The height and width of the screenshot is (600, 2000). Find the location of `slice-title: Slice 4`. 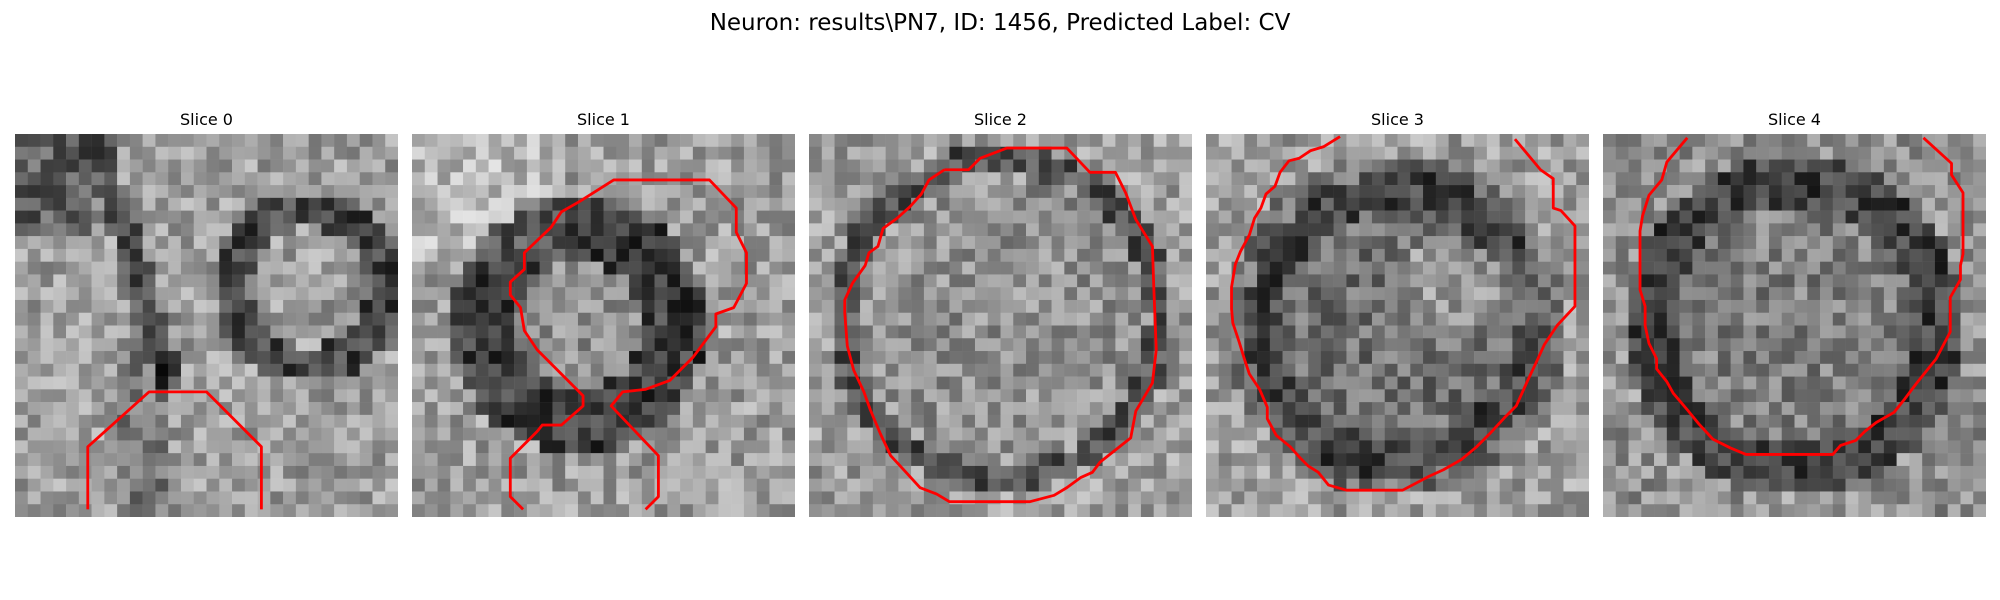

slice-title: Slice 4 is located at coordinates (1794, 119).